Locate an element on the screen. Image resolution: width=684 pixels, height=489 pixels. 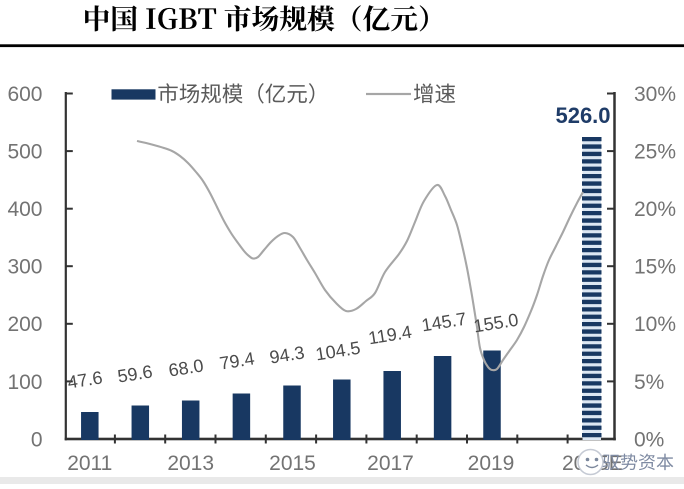
svg-text: 10% is located at coordinates (655, 324).